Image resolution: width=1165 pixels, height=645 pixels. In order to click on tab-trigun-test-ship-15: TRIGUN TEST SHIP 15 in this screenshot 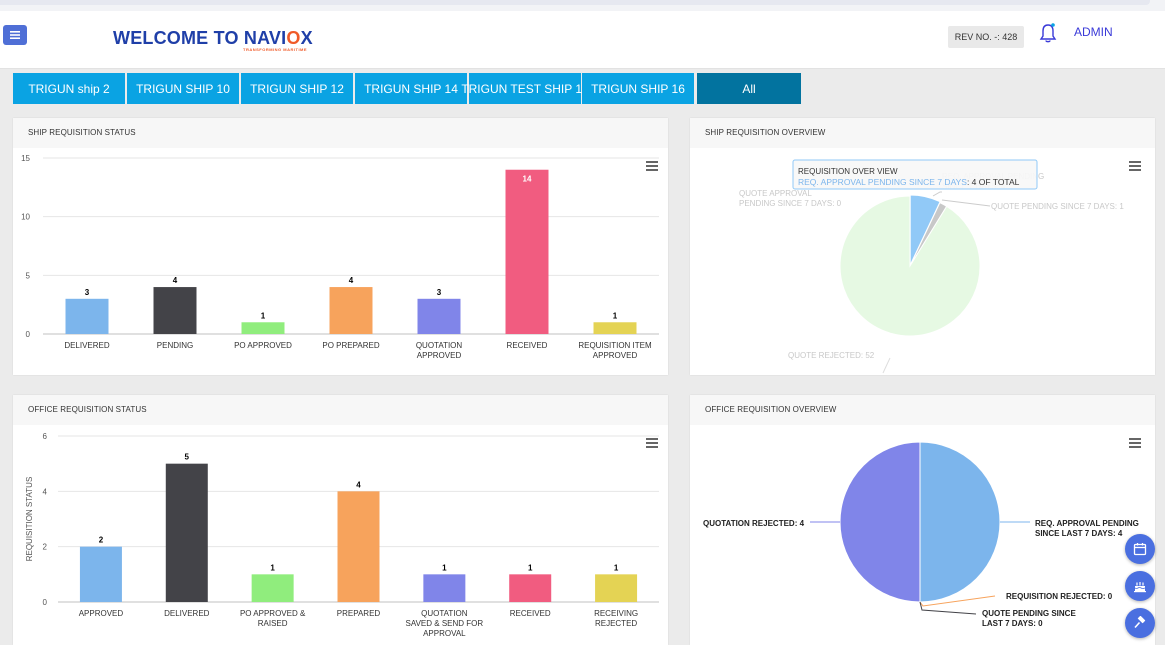, I will do `click(525, 88)`.